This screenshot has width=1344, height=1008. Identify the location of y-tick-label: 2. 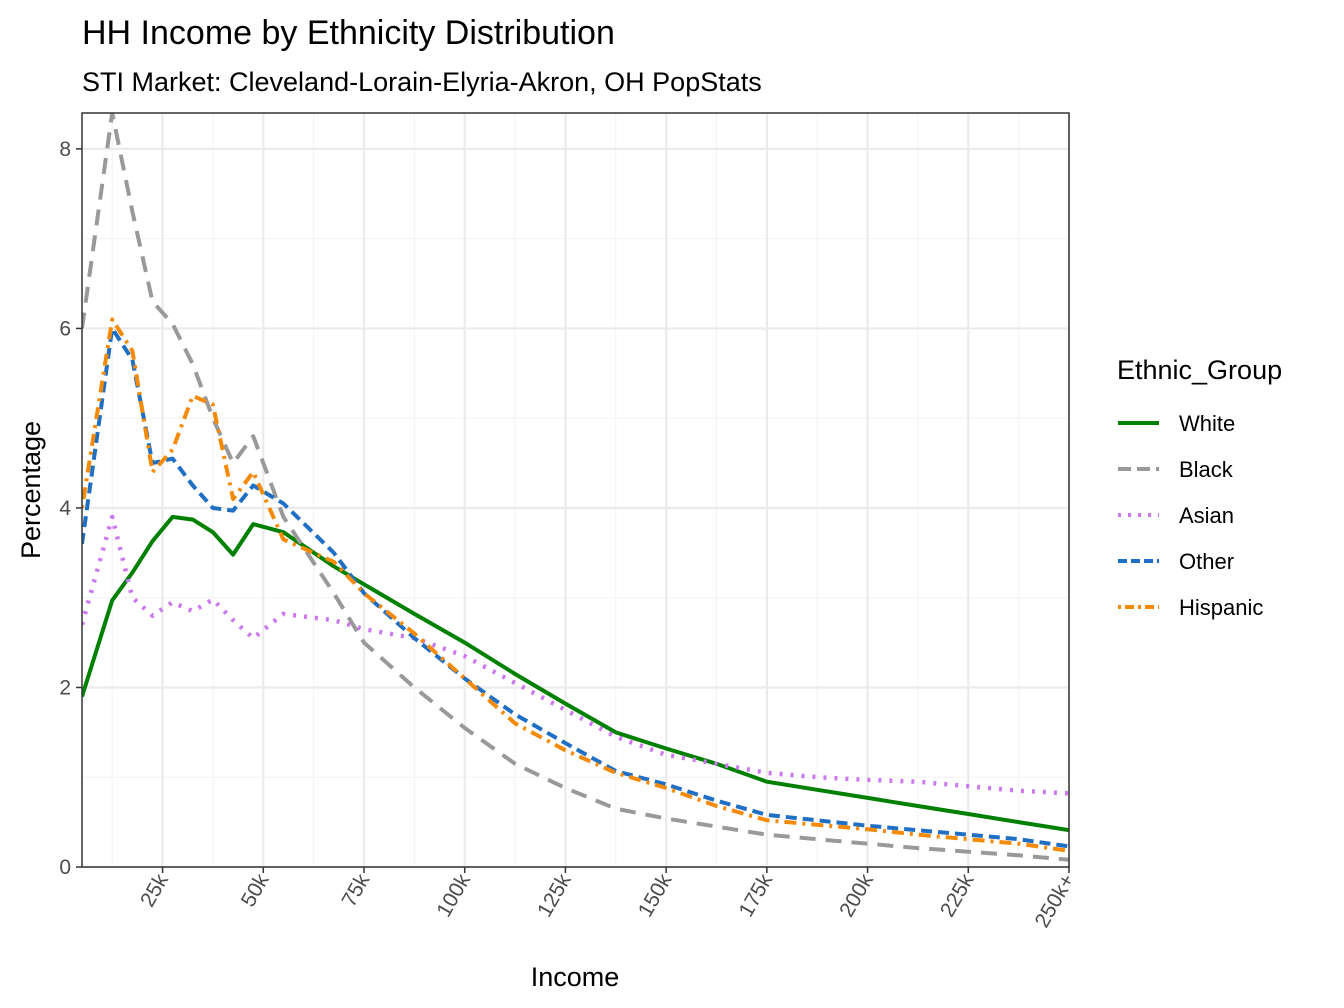
(65, 687).